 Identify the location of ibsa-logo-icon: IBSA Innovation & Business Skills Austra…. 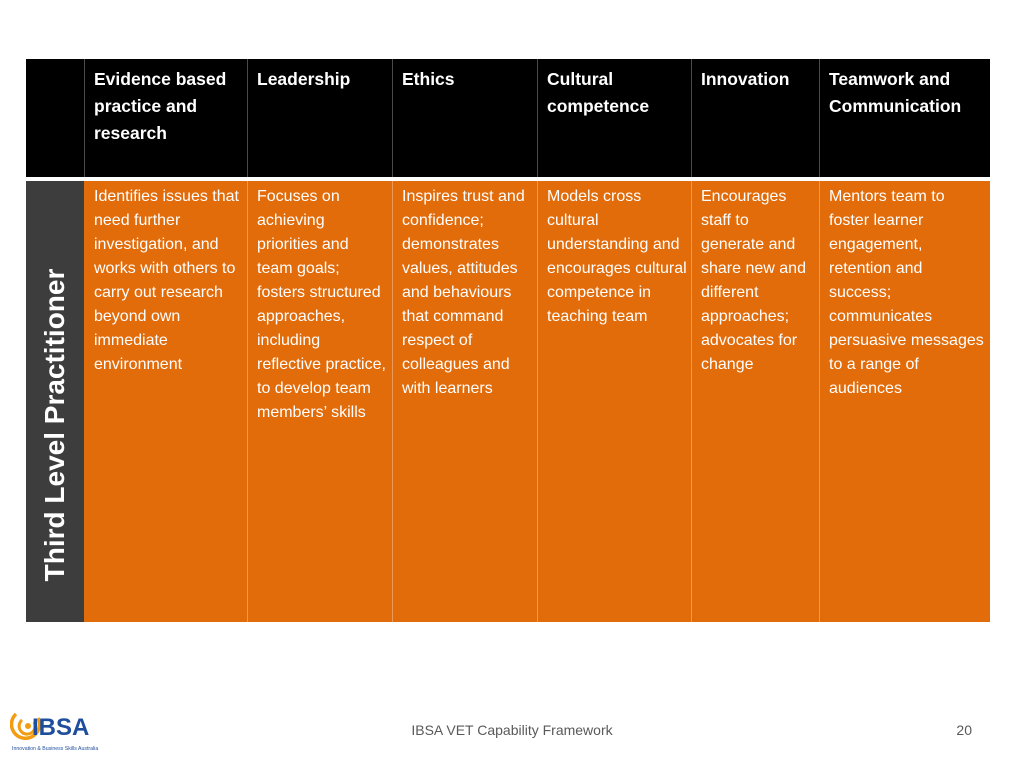
(53, 732).